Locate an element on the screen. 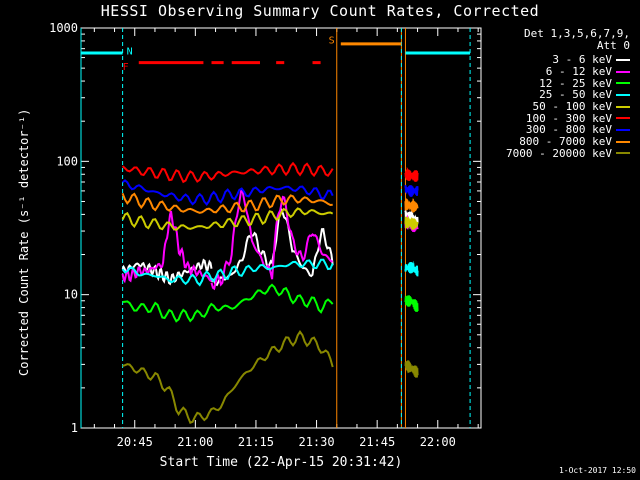 The image size is (640, 480). x-tick-label: 21:15 is located at coordinates (256, 442).